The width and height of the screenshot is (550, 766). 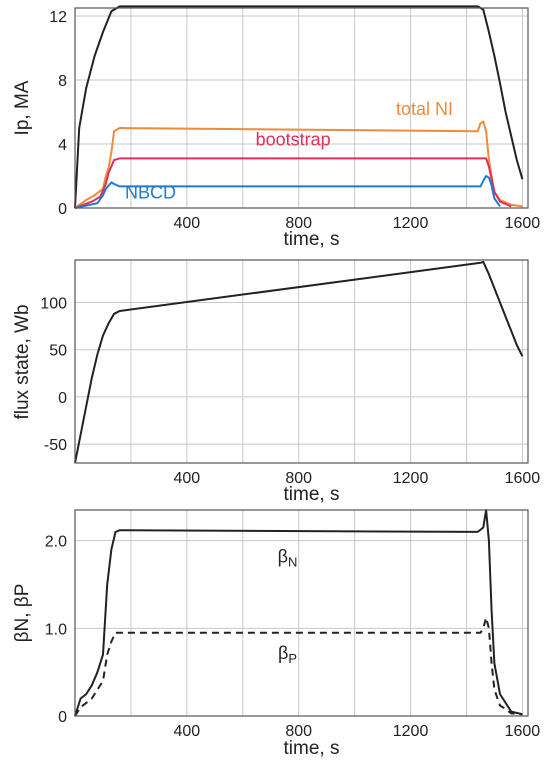 I want to click on annotation-subscript: P, so click(x=292, y=658).